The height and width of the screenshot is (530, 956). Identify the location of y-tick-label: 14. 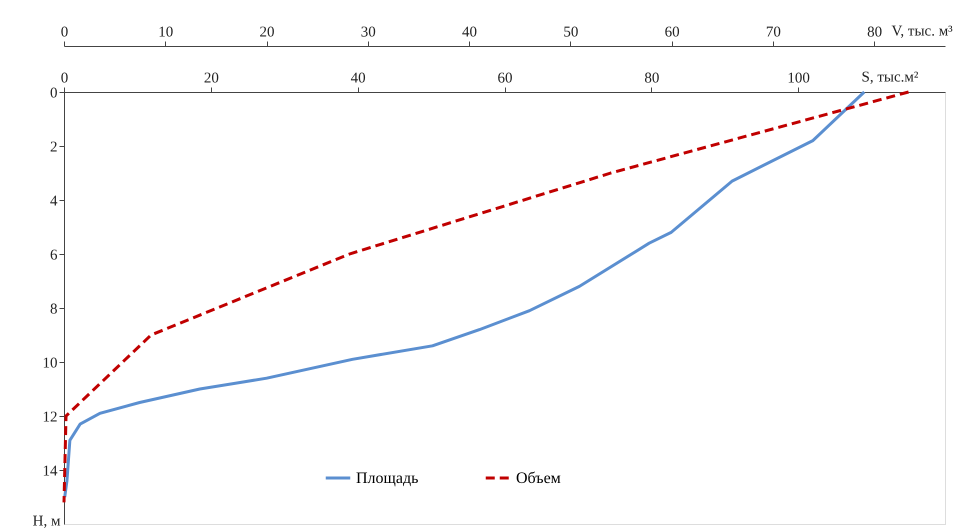
(50, 472).